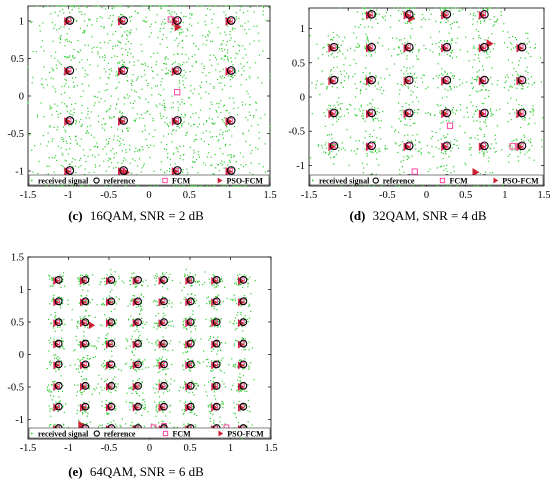 This screenshot has width=550, height=484. I want to click on y-tick-label: 0, so click(302, 98).